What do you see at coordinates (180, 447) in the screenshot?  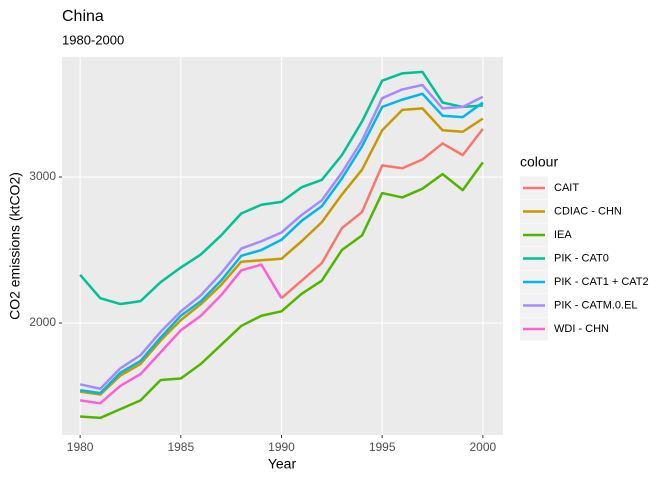 I see `x-tick-label: 1985` at bounding box center [180, 447].